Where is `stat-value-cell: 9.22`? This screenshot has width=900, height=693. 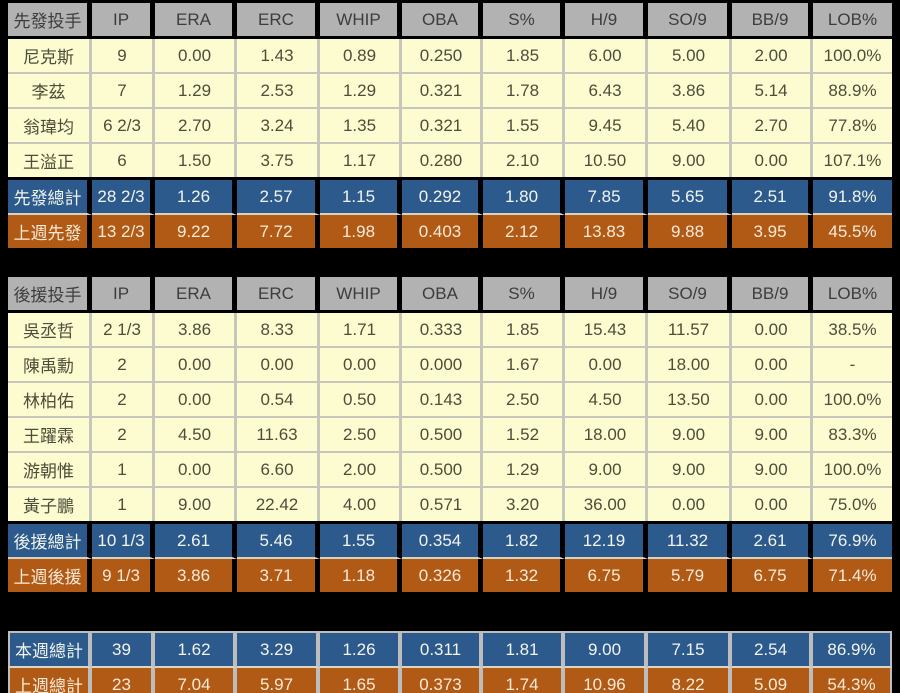
stat-value-cell: 9.22 is located at coordinates (196, 231).